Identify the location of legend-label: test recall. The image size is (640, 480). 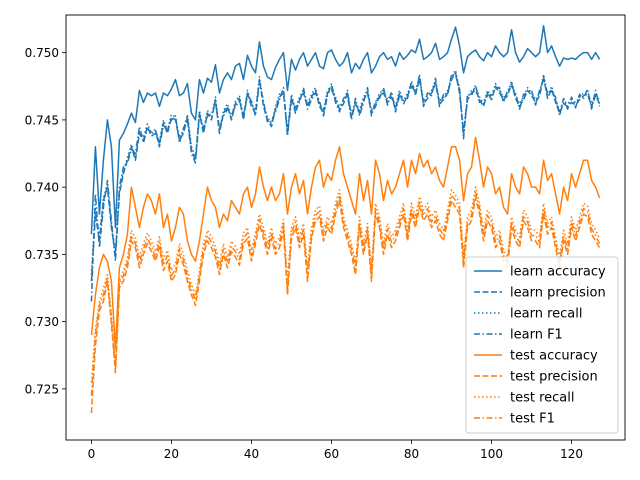
(542, 398).